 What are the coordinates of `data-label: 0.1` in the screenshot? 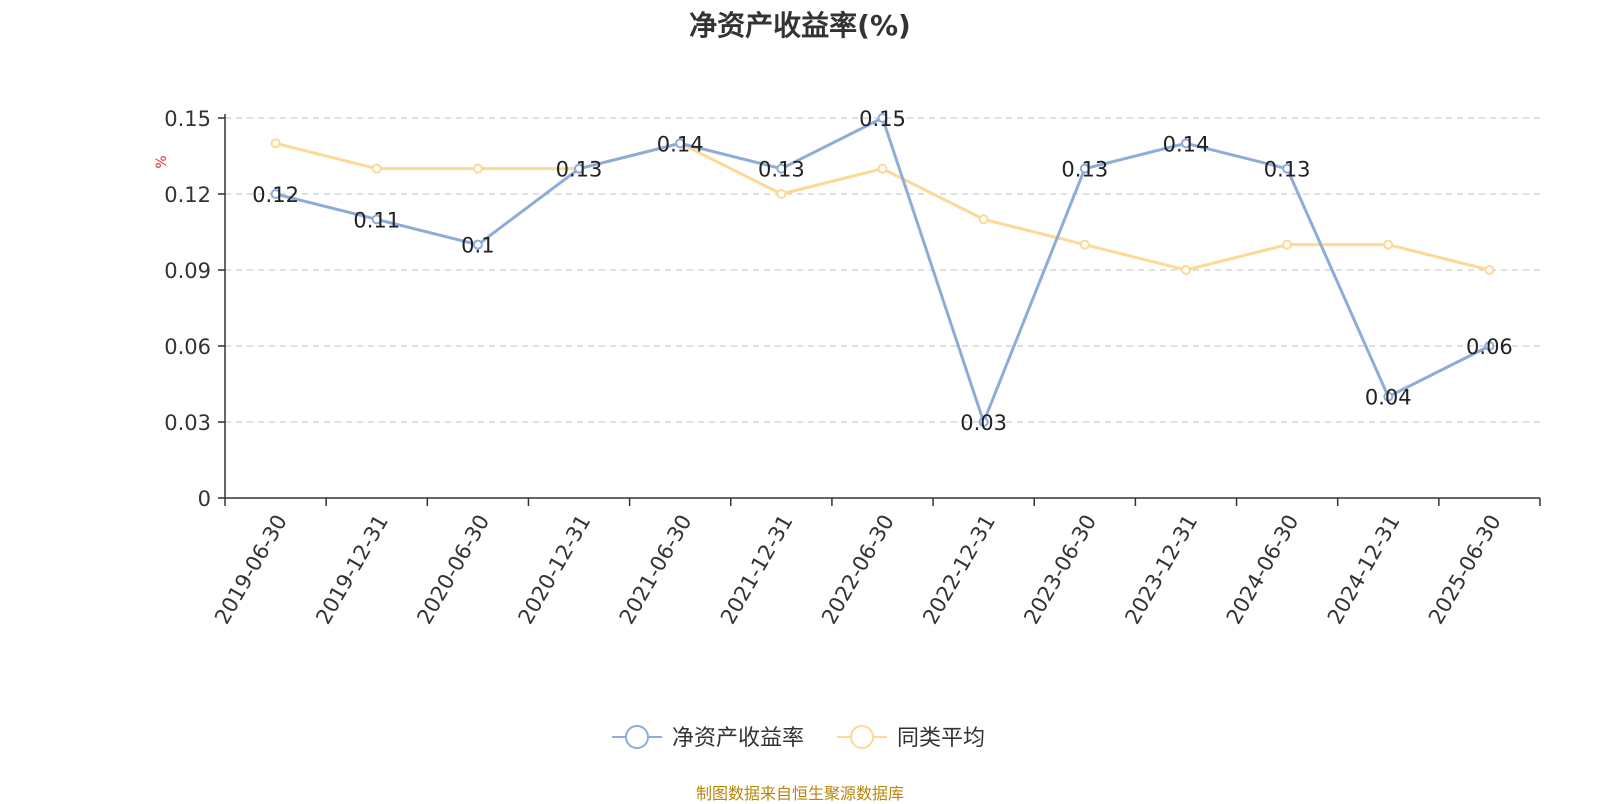 It's located at (477, 246).